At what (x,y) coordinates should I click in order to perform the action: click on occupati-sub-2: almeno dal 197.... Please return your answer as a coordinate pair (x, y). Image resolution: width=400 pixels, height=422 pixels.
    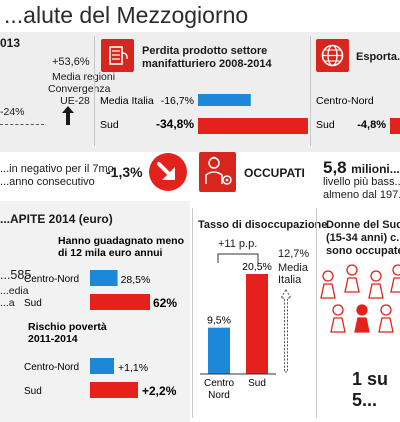
    Looking at the image, I should click on (361, 195).